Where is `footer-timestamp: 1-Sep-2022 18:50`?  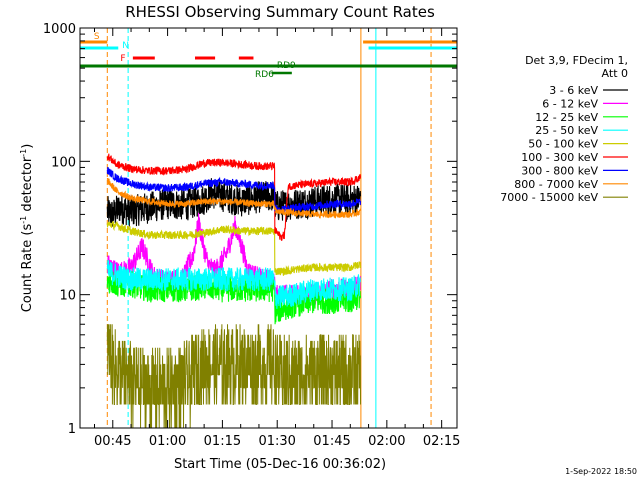
footer-timestamp: 1-Sep-2022 18:50 is located at coordinates (601, 471).